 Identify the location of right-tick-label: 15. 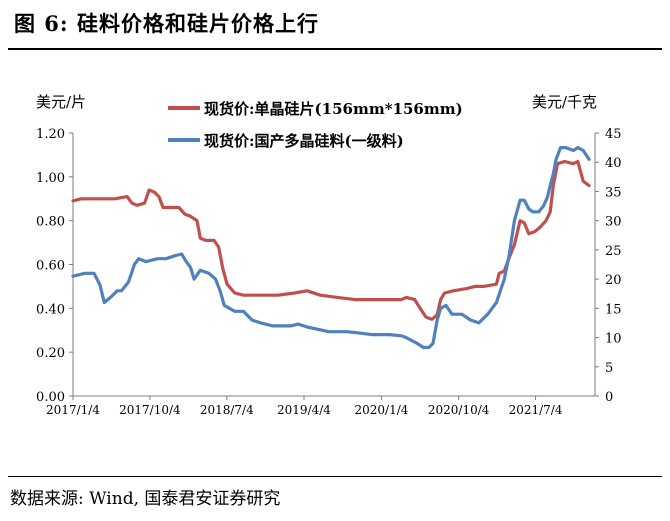
(613, 309).